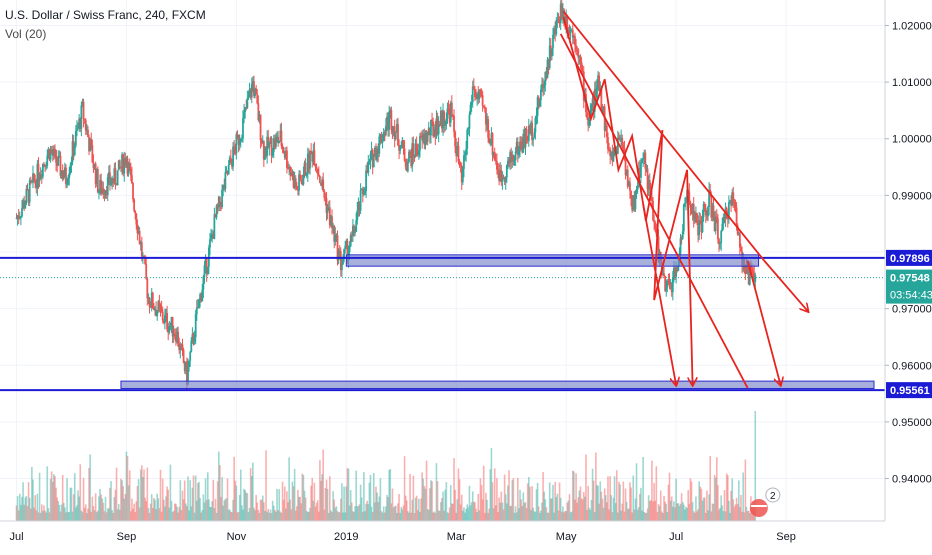 The width and height of the screenshot is (932, 555). What do you see at coordinates (765, 502) in the screenshot?
I see `event-badge: 2` at bounding box center [765, 502].